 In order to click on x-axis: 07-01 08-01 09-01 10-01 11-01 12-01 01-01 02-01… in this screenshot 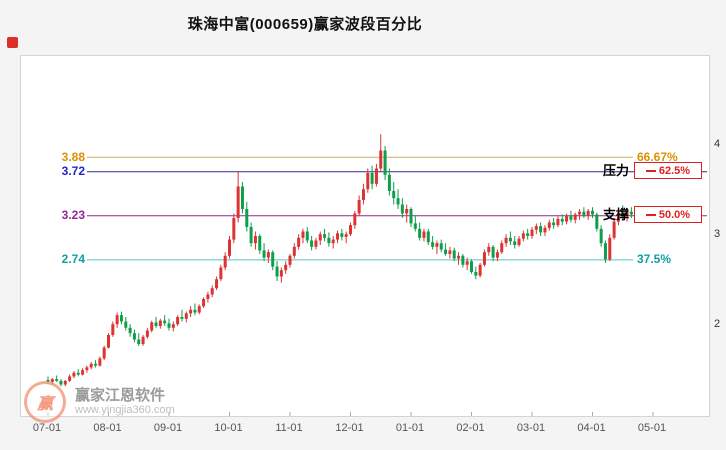, I will do `click(370, 431)`.